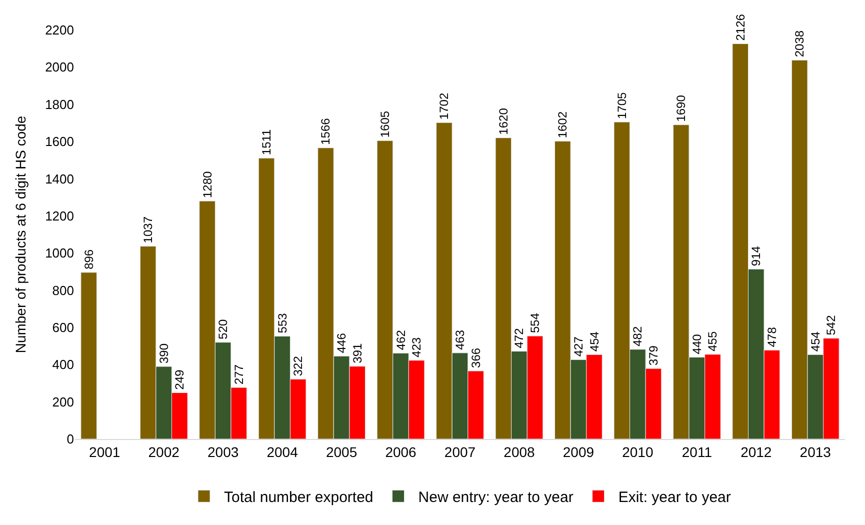  I want to click on x-tick-label: 2005, so click(342, 452).